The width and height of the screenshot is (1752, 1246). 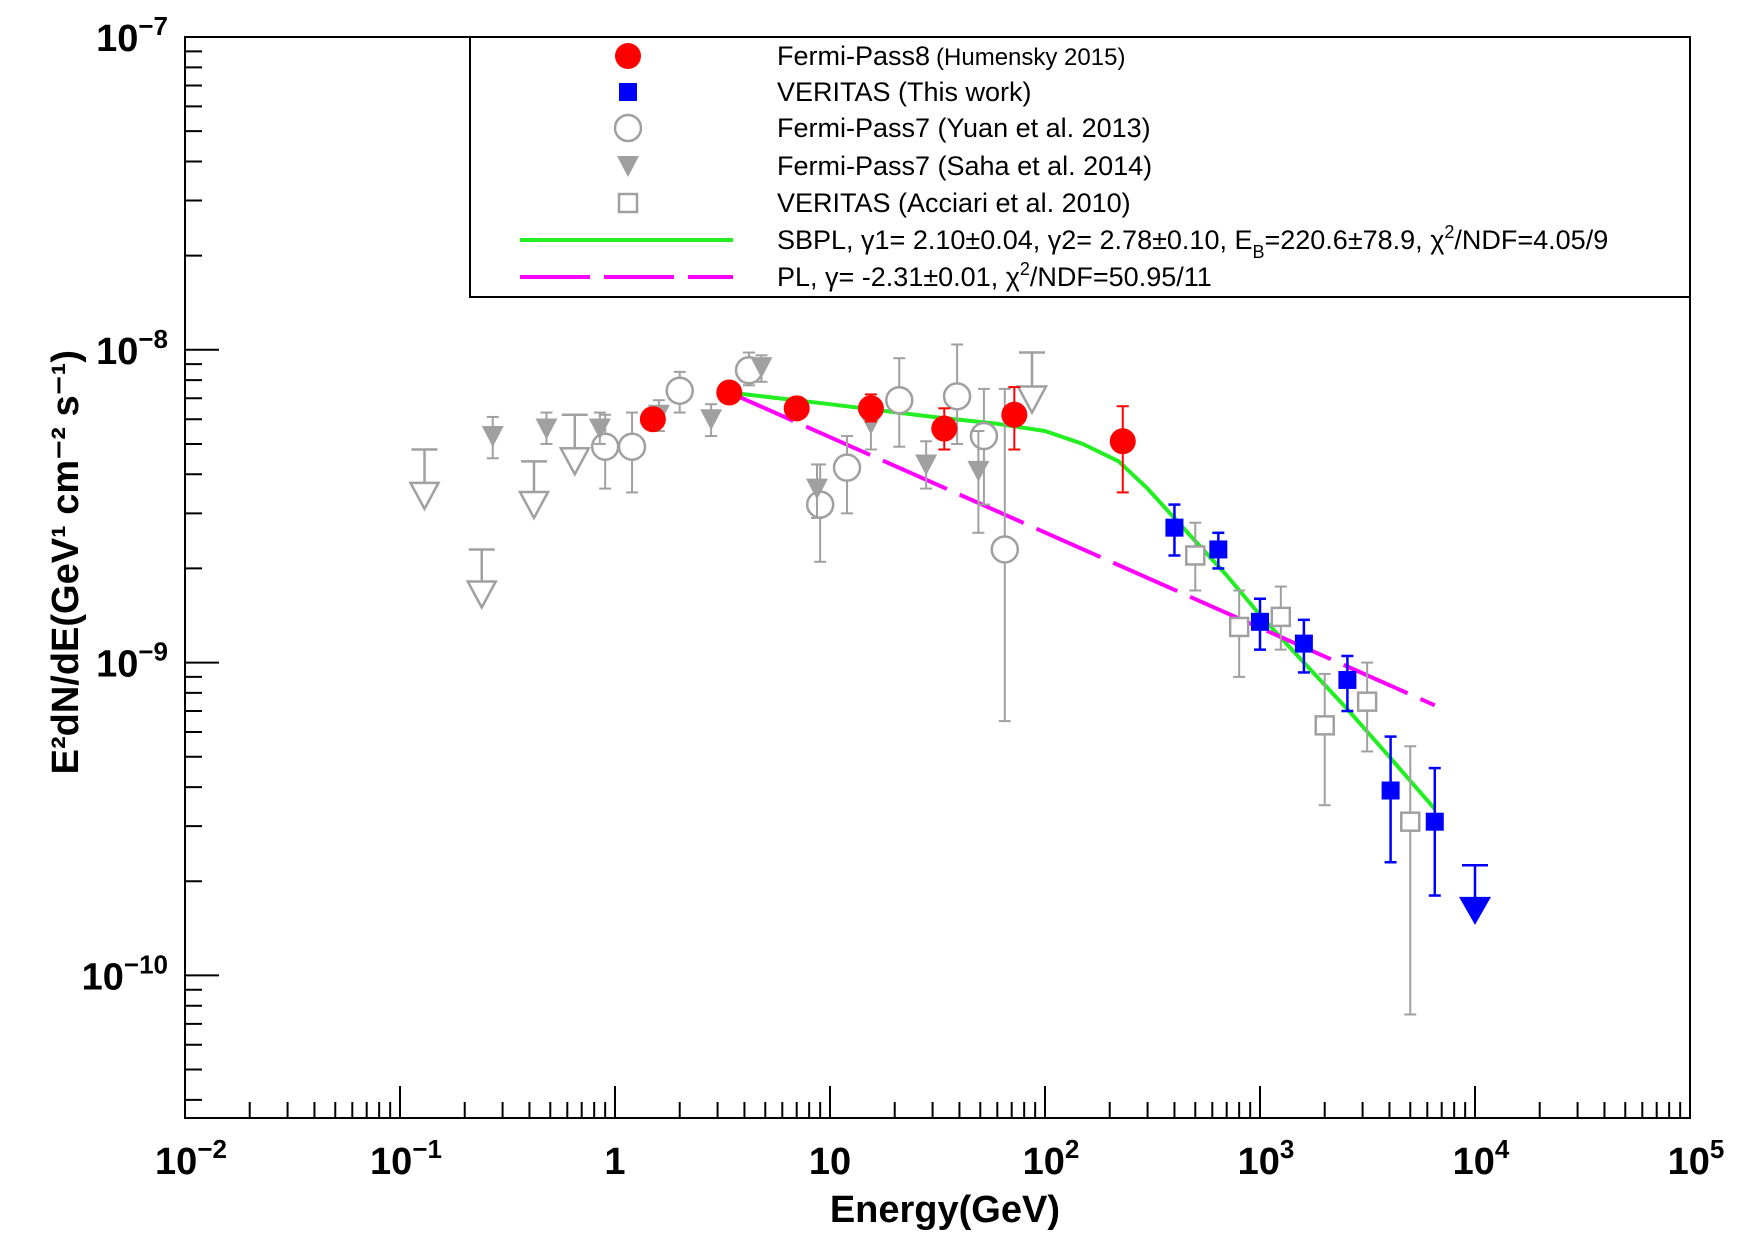 I want to click on legend-entry: Fermi-Pass7 (Saha et al. 2014), so click(x=884, y=166).